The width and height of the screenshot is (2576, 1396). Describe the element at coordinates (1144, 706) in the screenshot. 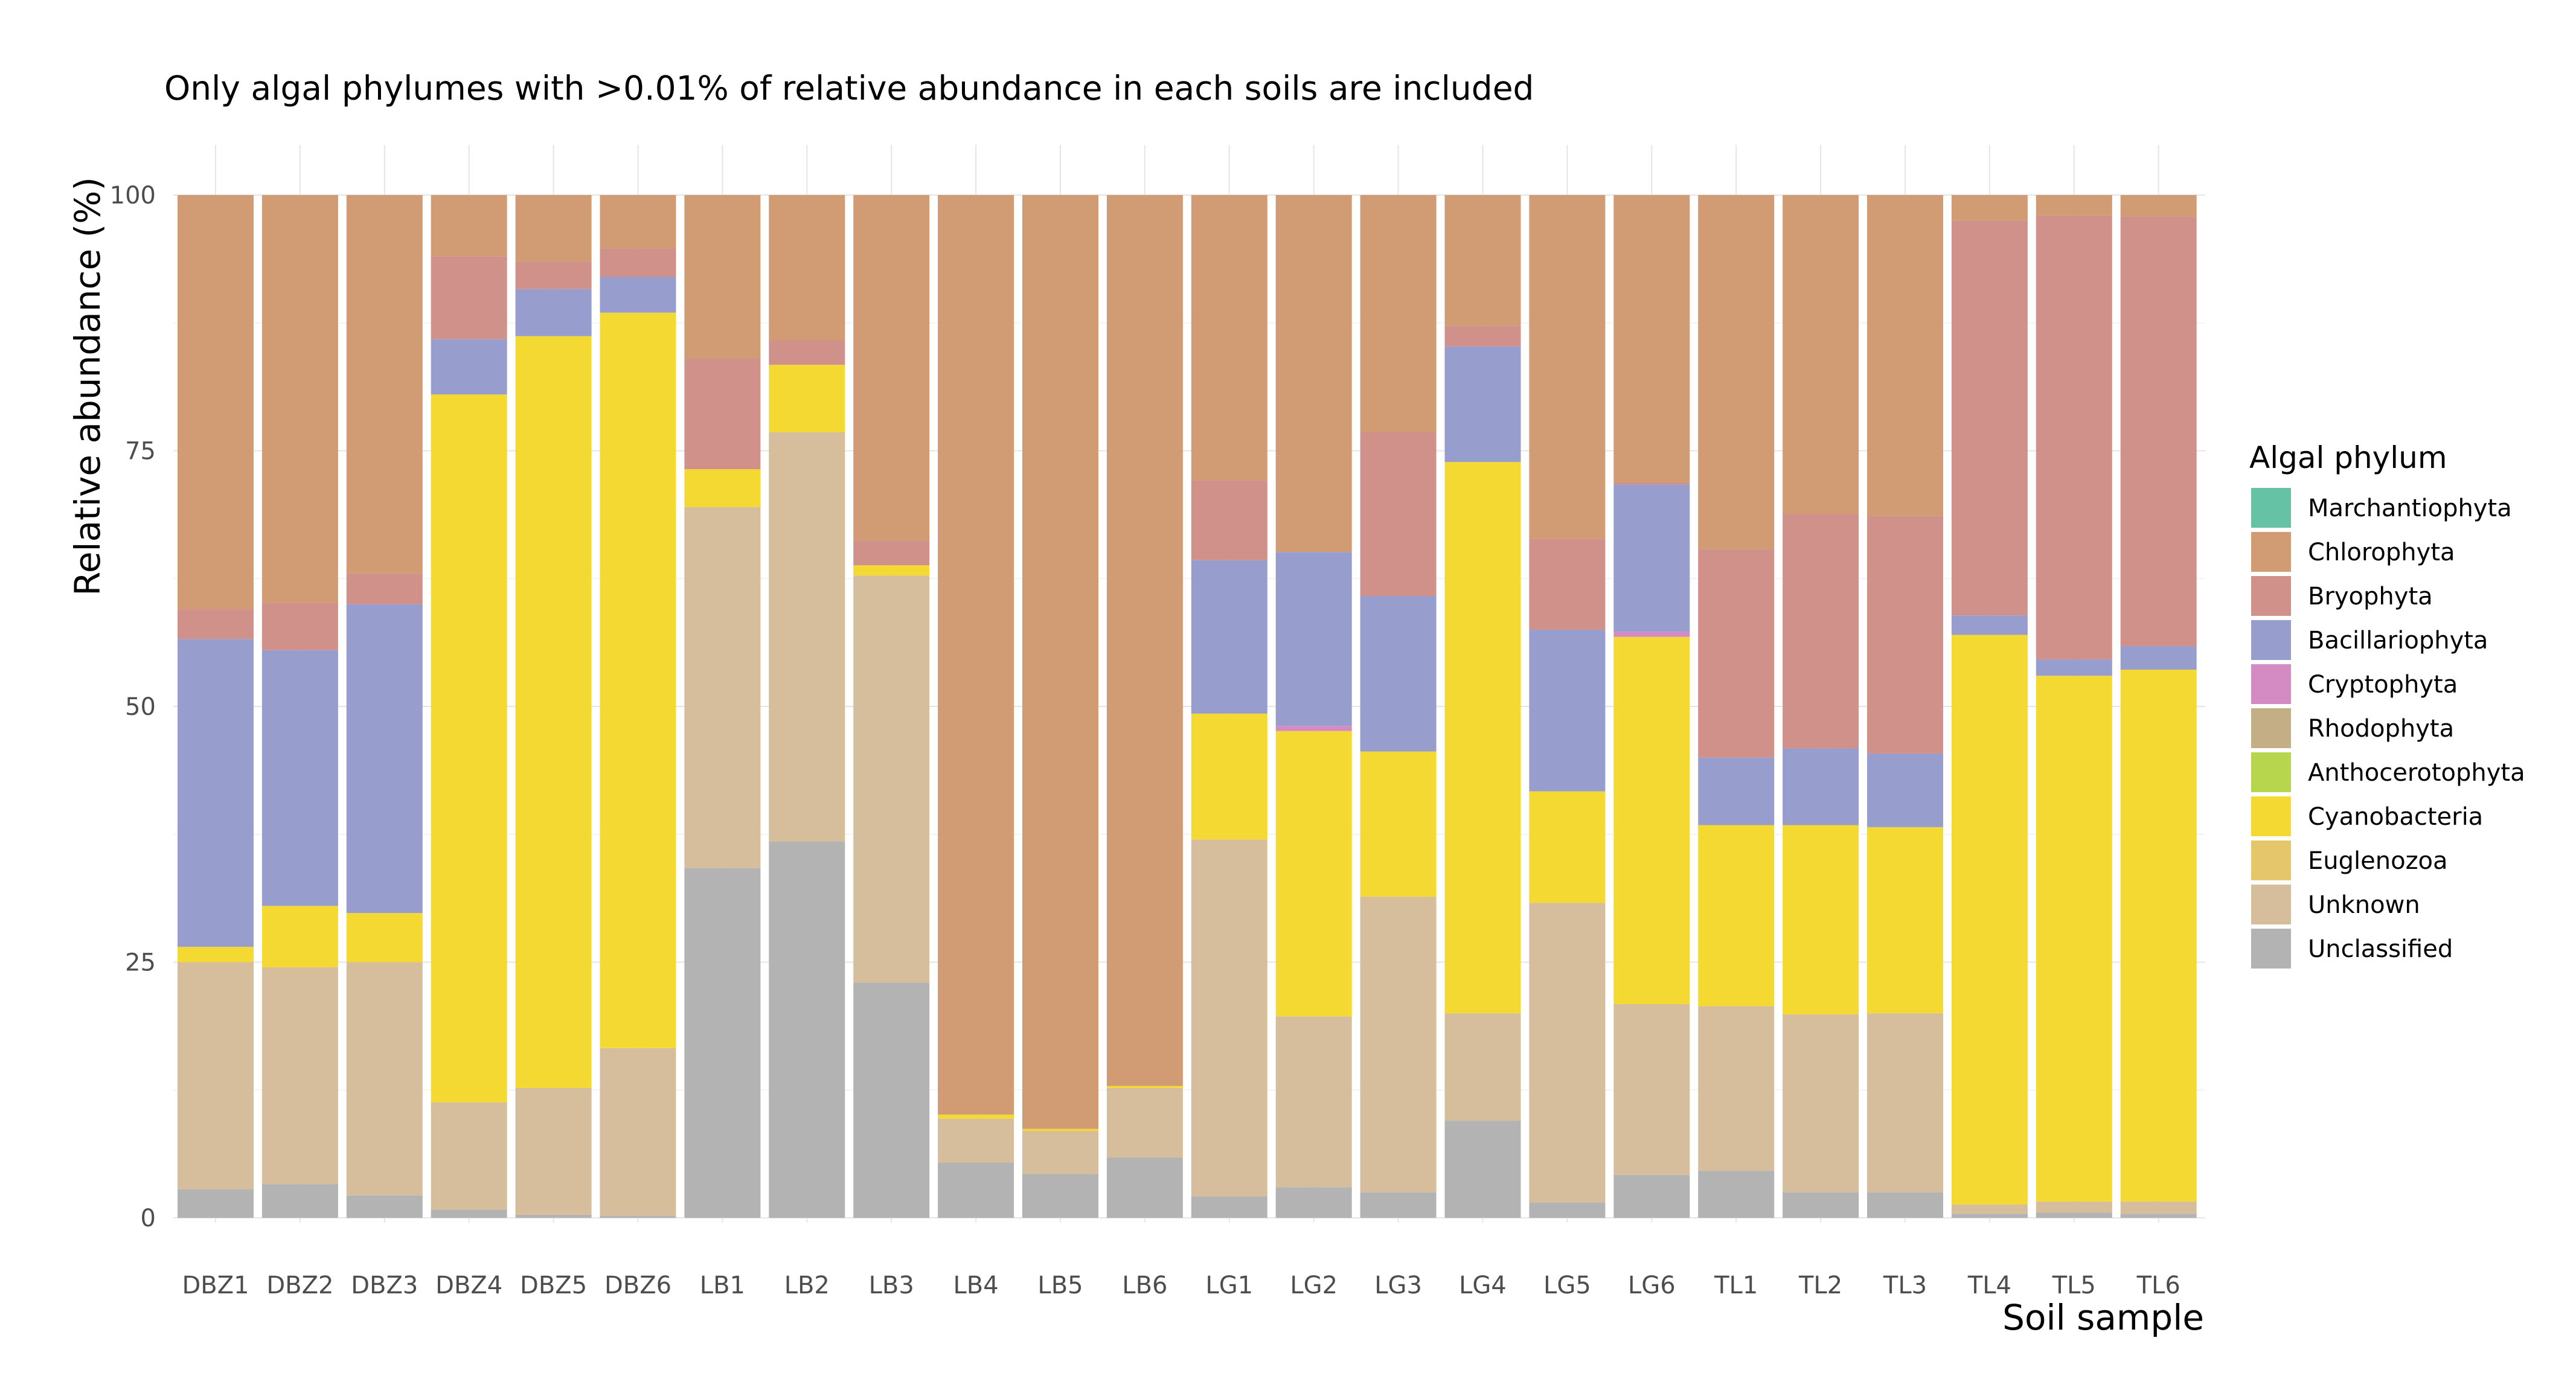

I see `bar-stack-LB6` at that location.